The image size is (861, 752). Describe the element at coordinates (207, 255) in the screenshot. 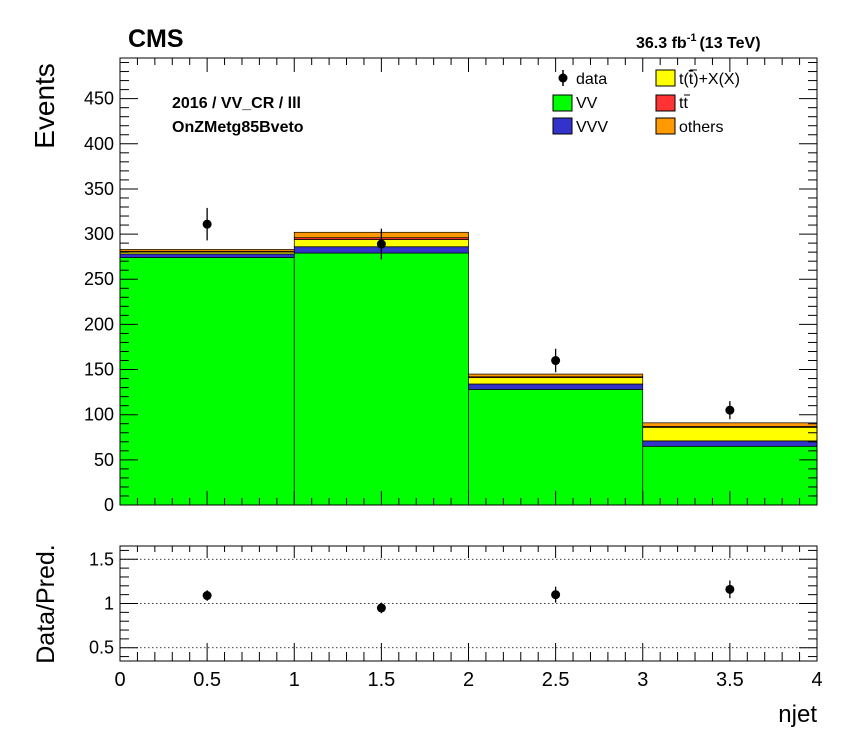

I see `bar-vvv-bin1` at that location.